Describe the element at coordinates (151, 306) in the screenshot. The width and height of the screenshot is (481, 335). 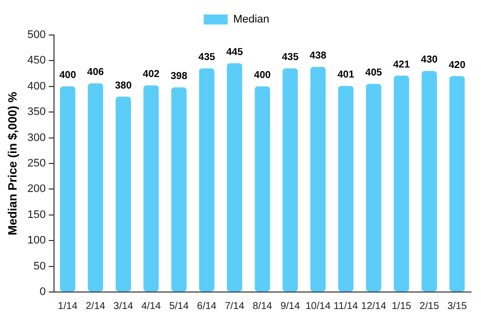
I see `x-tick-label: 4/14` at that location.